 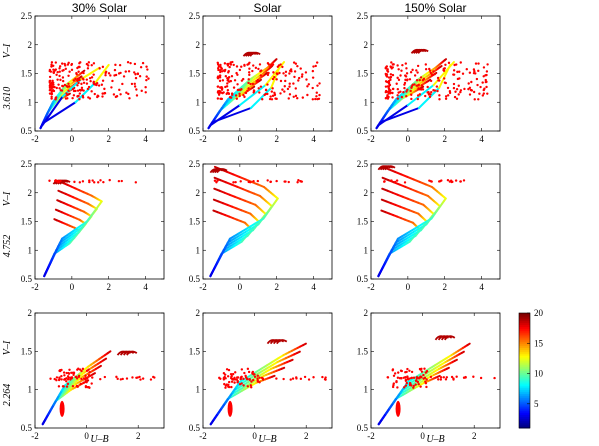 What do you see at coordinates (363, 428) in the screenshot?
I see `y-tick-label: 0.5` at bounding box center [363, 428].